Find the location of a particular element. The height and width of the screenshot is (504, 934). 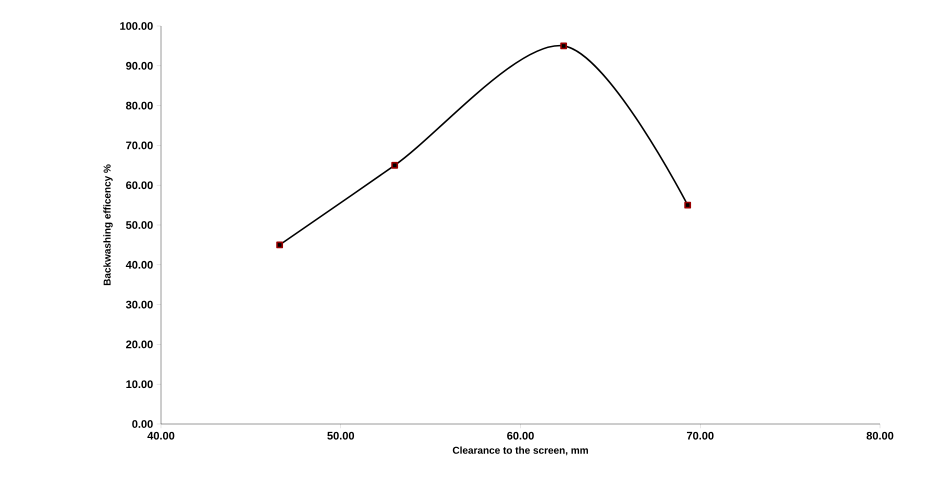

y-tick-label: 0.00 is located at coordinates (142, 424).